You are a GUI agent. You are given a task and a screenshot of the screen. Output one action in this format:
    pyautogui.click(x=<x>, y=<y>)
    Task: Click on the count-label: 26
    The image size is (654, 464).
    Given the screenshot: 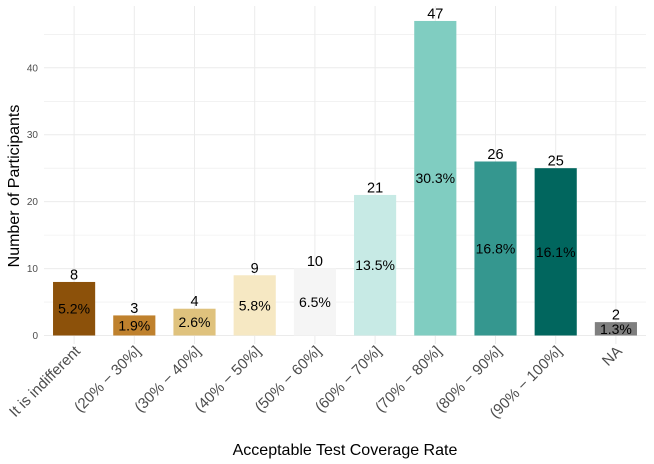 What is the action you would take?
    pyautogui.click(x=495, y=155)
    